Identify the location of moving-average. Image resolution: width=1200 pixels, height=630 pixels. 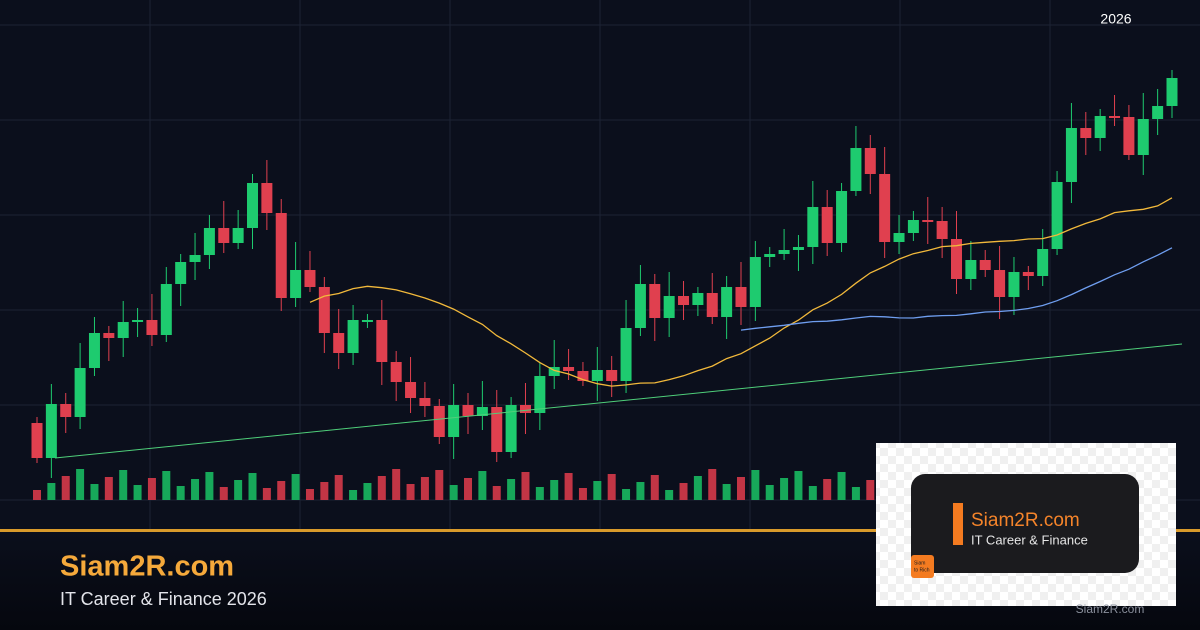
(956, 289).